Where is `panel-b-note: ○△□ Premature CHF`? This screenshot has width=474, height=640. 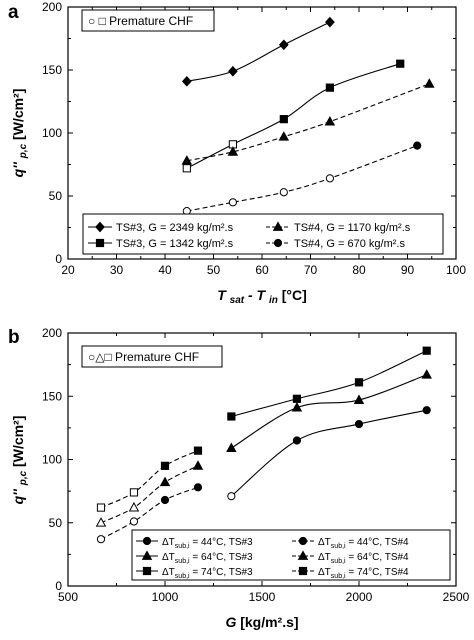
panel-b-note: ○△□ Premature CHF is located at coordinates (143, 357).